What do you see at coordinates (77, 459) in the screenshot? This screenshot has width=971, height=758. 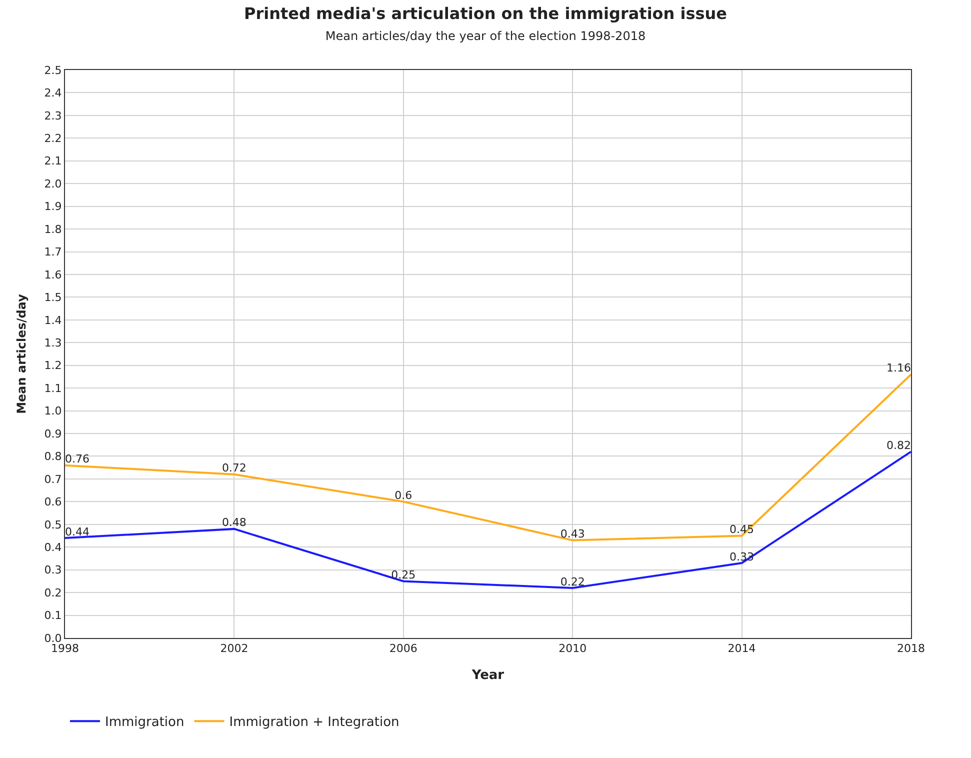 I see `data-label: 0.76` at bounding box center [77, 459].